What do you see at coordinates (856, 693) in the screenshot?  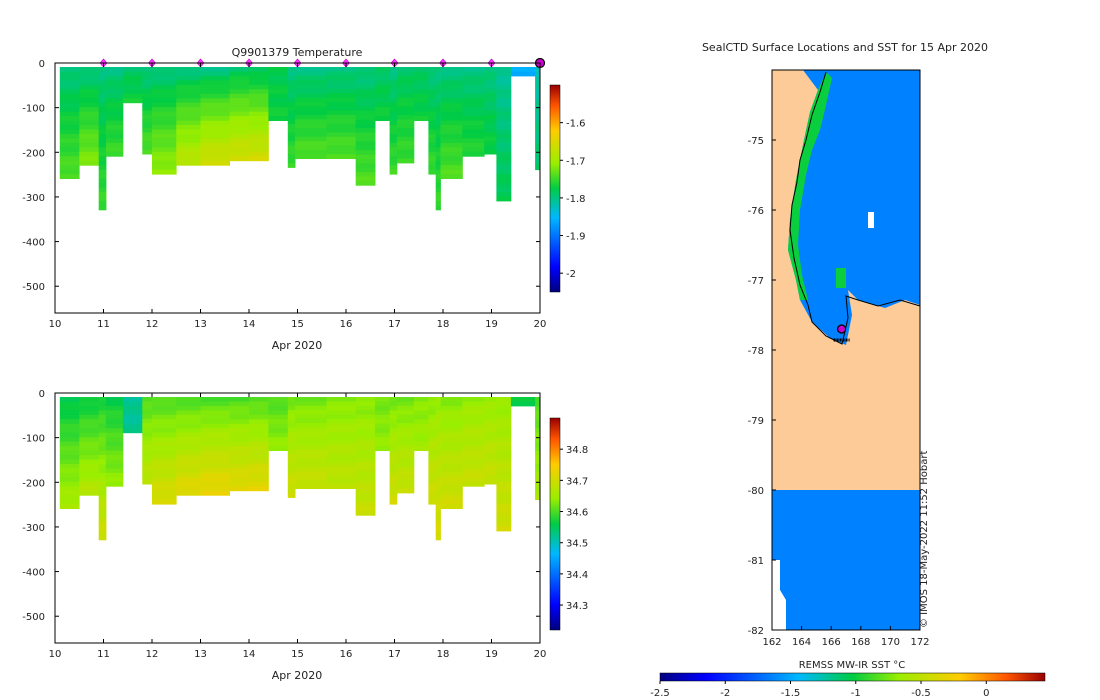 I see `sst-colorbar-tick-label: -1` at bounding box center [856, 693].